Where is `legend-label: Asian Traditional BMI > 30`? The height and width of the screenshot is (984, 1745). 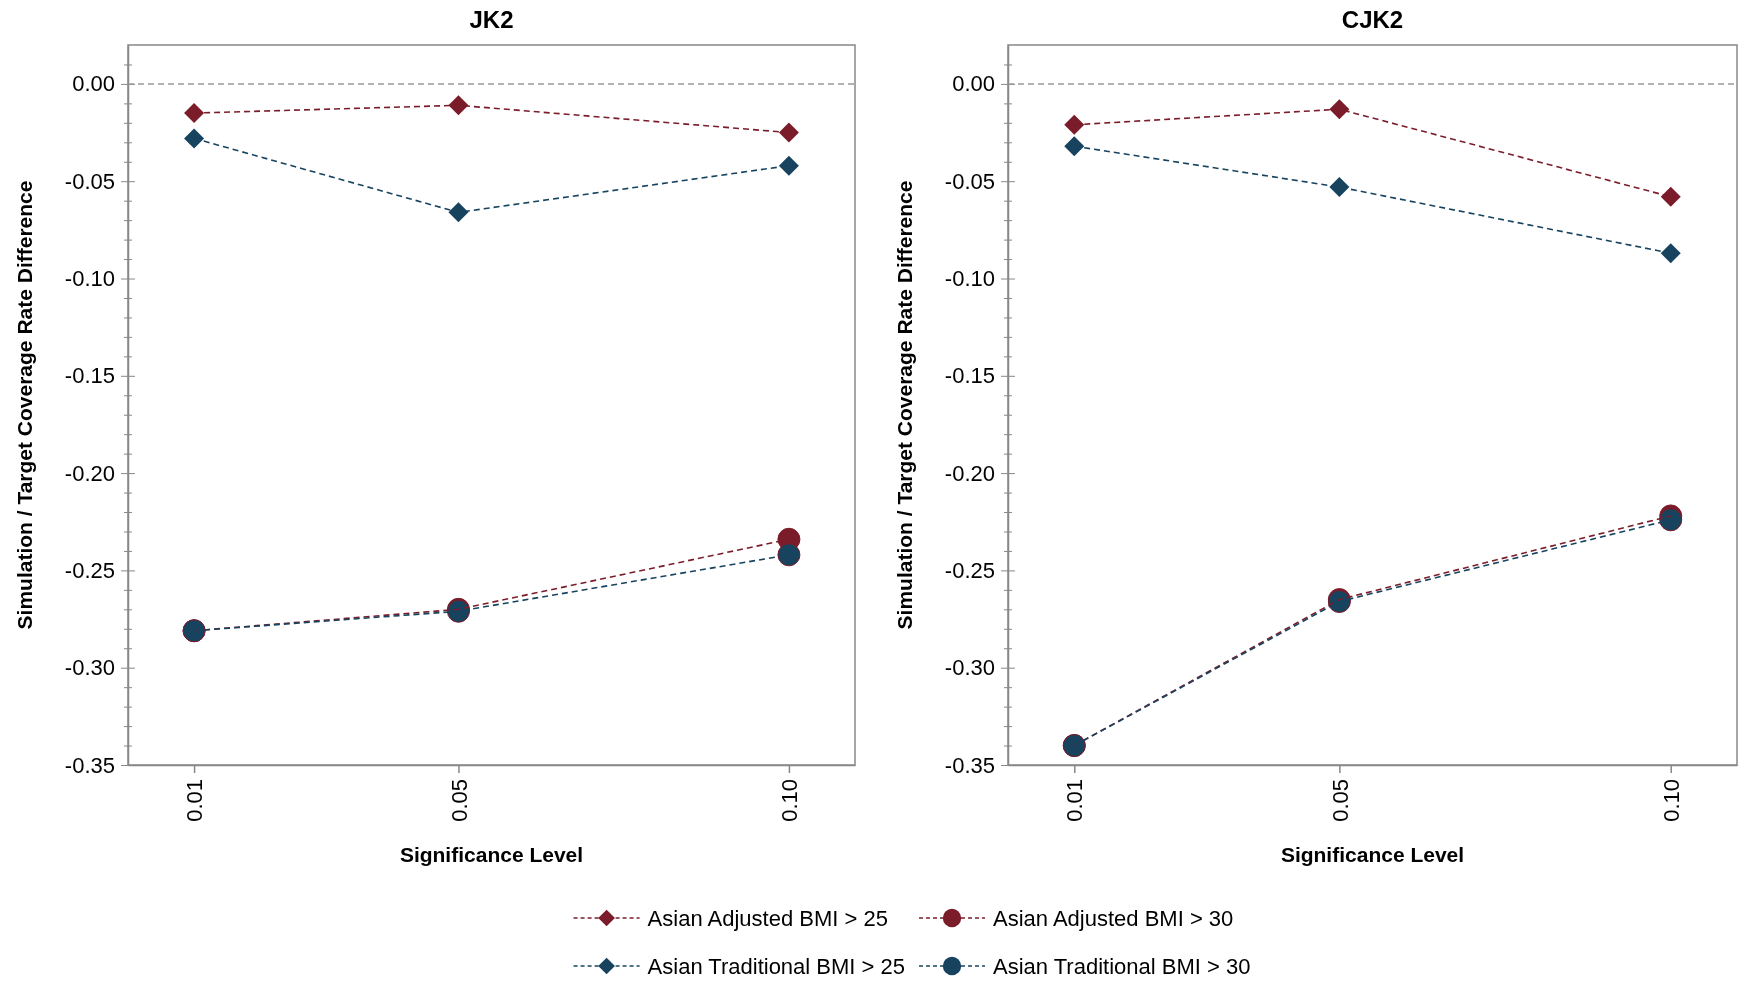 legend-label: Asian Traditional BMI > 30 is located at coordinates (1122, 966).